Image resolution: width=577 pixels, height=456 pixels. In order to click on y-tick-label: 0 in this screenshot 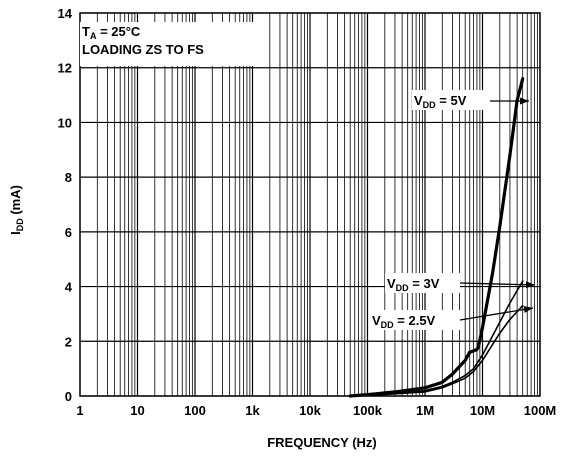, I will do `click(68, 396)`.